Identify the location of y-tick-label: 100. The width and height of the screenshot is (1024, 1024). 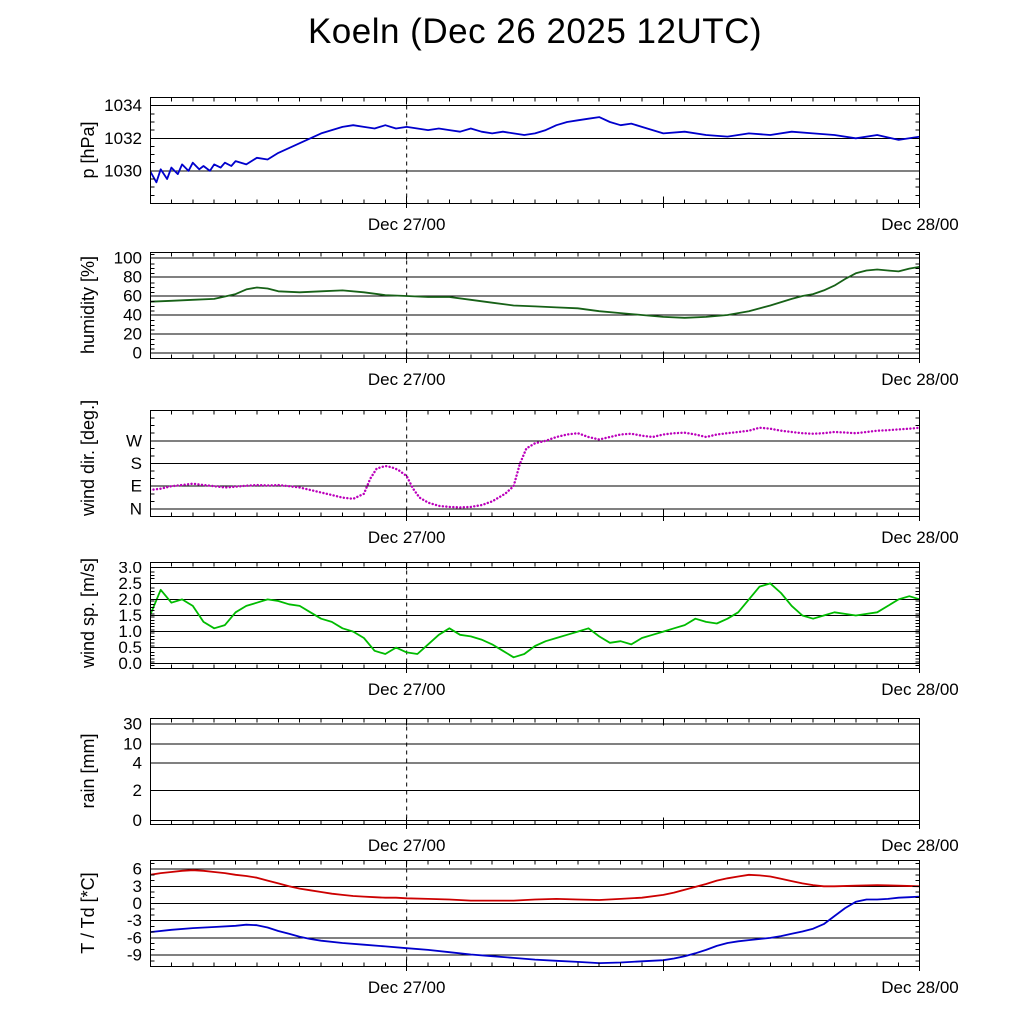
(128, 260).